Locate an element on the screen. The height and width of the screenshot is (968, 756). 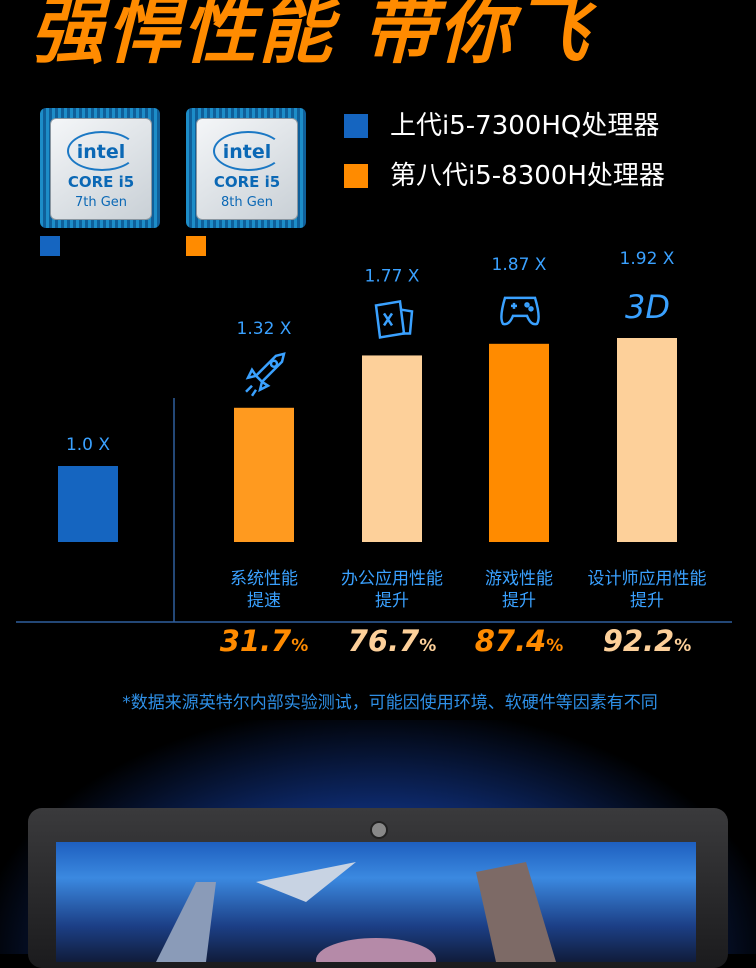
bar-value-label: 1.87 X is located at coordinates (519, 265).